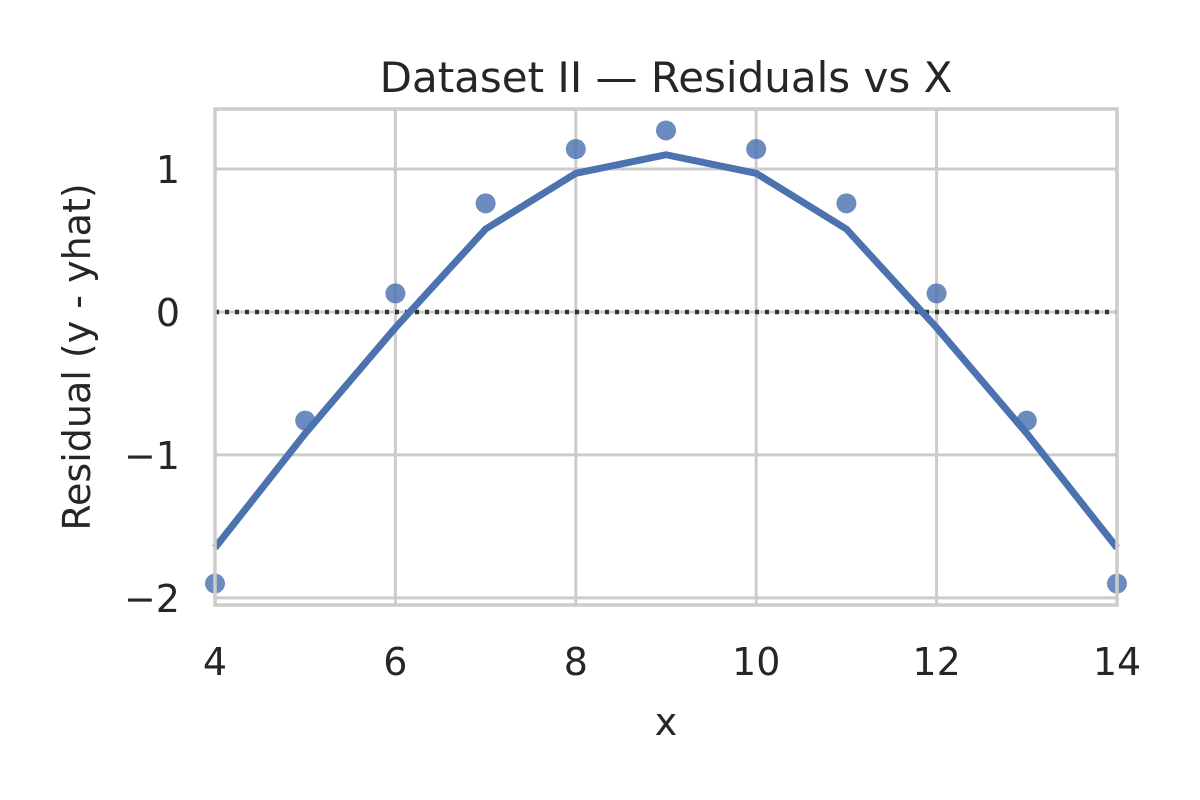 The height and width of the screenshot is (800, 1200). What do you see at coordinates (756, 662) in the screenshot?
I see `x-tick-label: 10` at bounding box center [756, 662].